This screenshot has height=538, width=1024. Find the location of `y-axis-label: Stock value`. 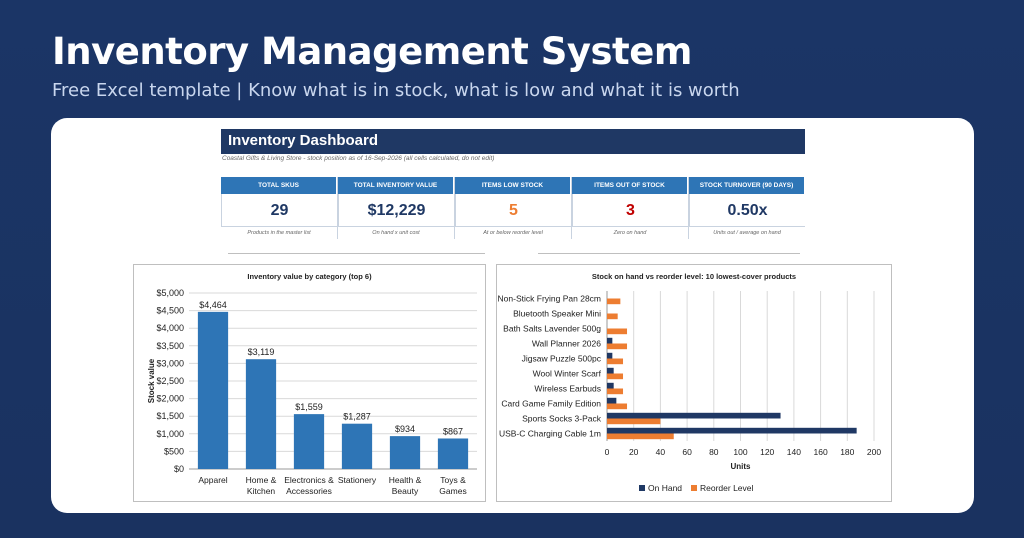

y-axis-label: Stock value is located at coordinates (151, 380).